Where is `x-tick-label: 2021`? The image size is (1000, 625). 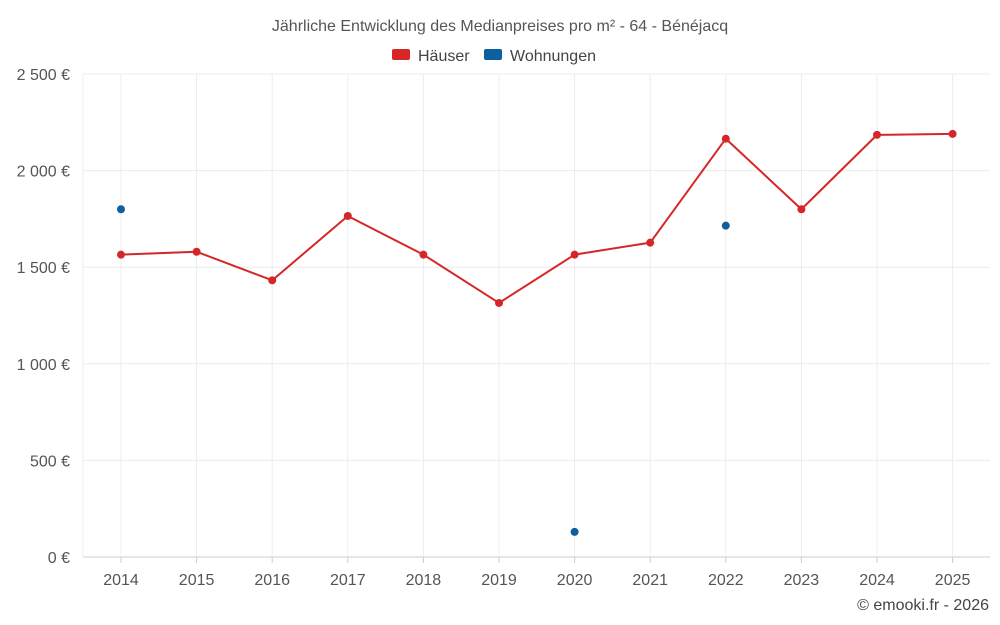 x-tick-label: 2021 is located at coordinates (650, 580).